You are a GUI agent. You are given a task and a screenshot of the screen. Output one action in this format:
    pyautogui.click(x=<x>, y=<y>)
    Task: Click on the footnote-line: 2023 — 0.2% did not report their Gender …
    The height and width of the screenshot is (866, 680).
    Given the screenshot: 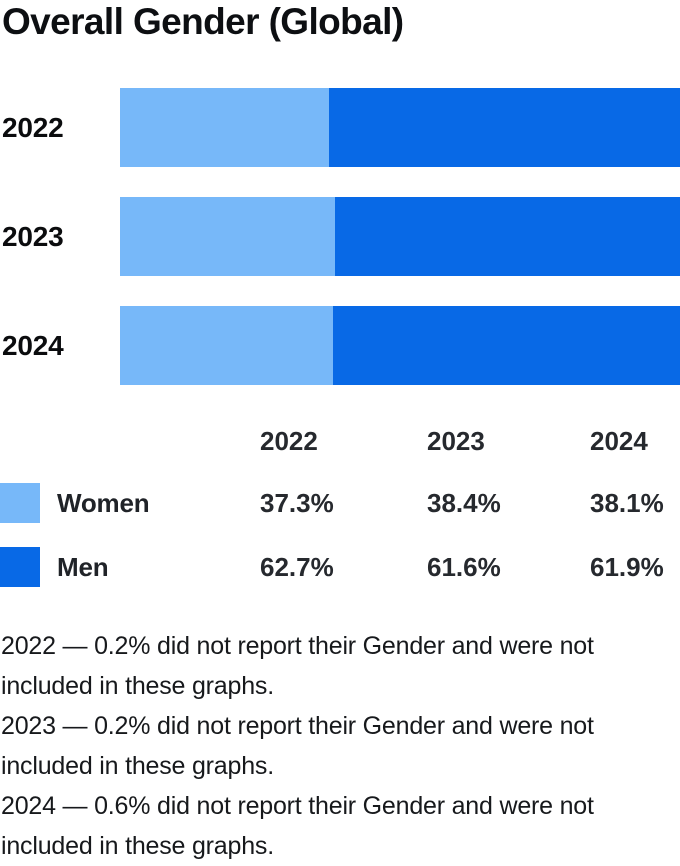 What is the action you would take?
    pyautogui.click(x=297, y=746)
    